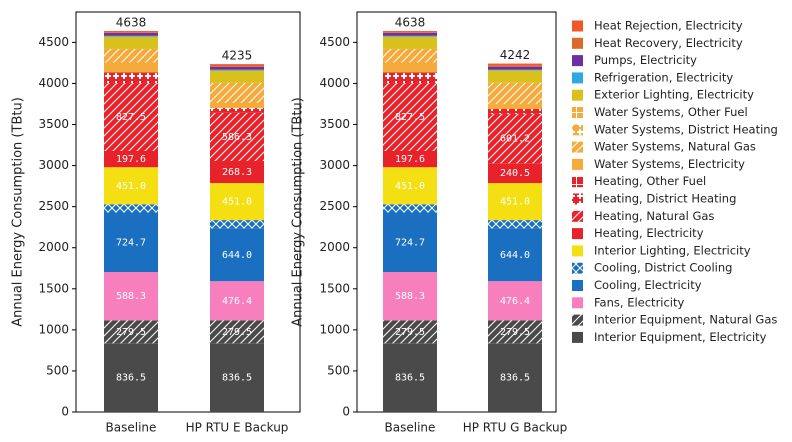 Image resolution: width=792 pixels, height=442 pixels. What do you see at coordinates (663, 268) in the screenshot?
I see `legend-label: Cooling, District Cooling` at bounding box center [663, 268].